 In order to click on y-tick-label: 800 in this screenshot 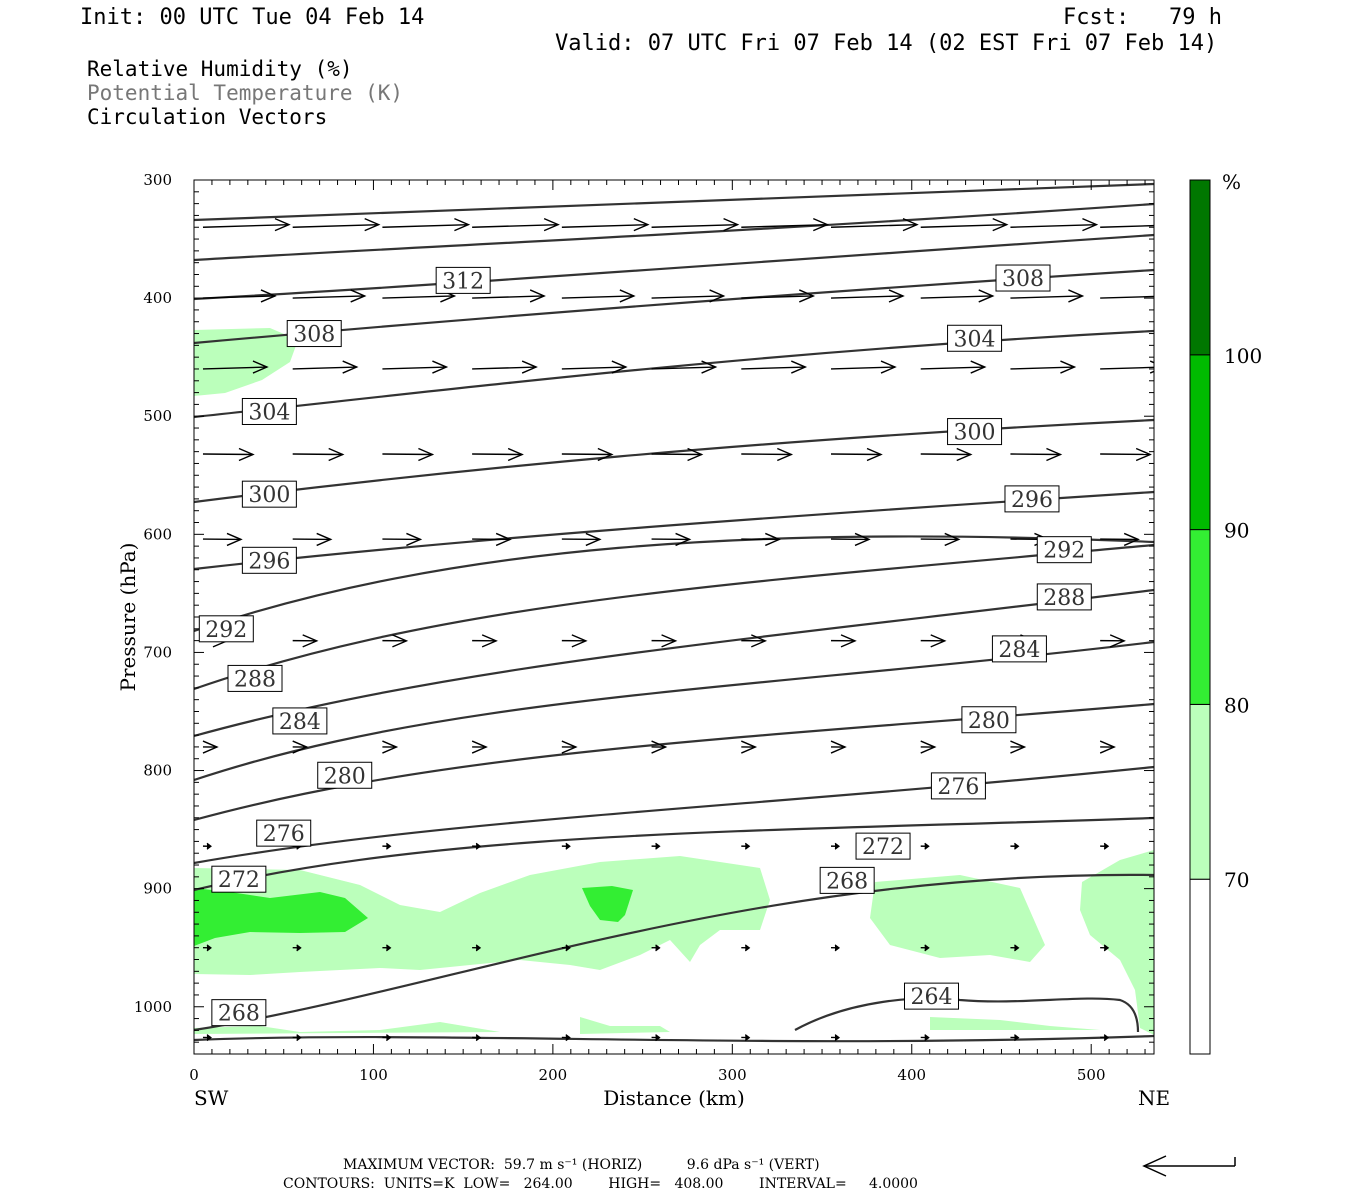, I will do `click(157, 771)`.